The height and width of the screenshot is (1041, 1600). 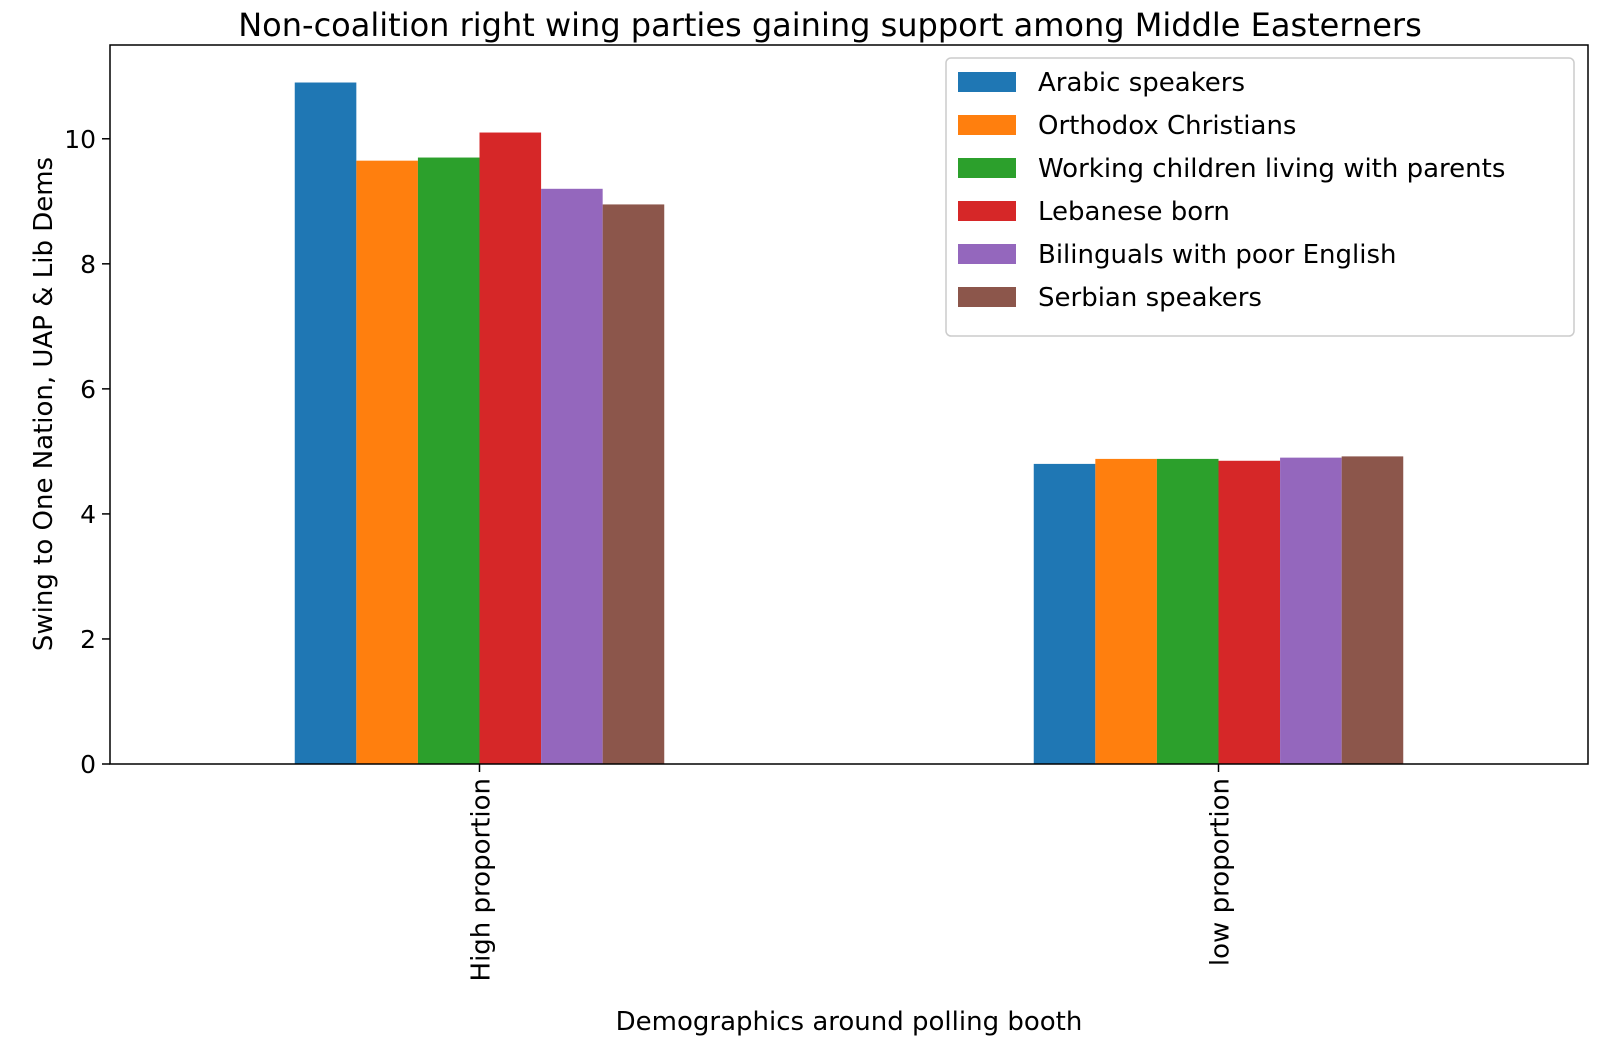 I want to click on legend-label: Working children living with parents, so click(x=1271, y=169).